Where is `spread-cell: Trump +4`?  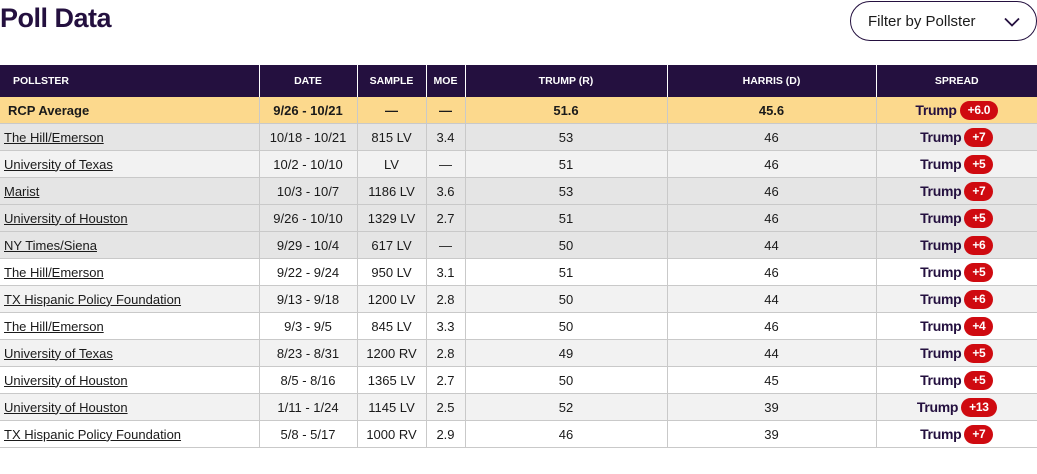
spread-cell: Trump +4 is located at coordinates (956, 326).